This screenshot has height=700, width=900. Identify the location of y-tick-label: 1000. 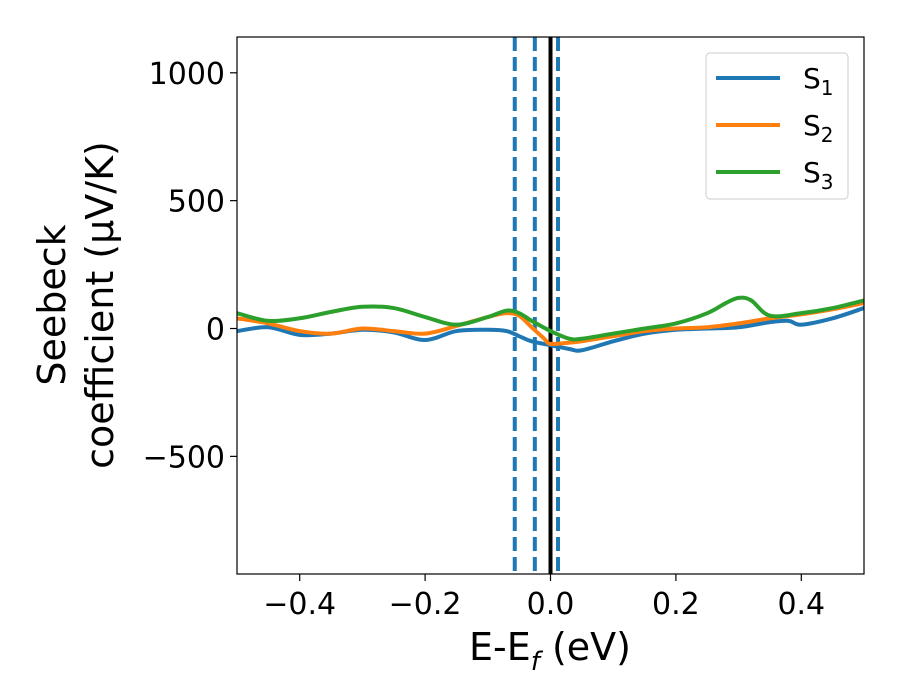
(187, 74).